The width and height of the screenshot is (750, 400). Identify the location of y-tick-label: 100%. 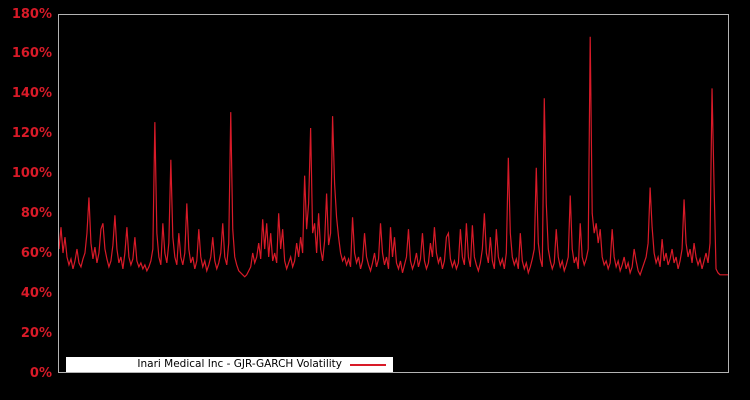
(31, 174).